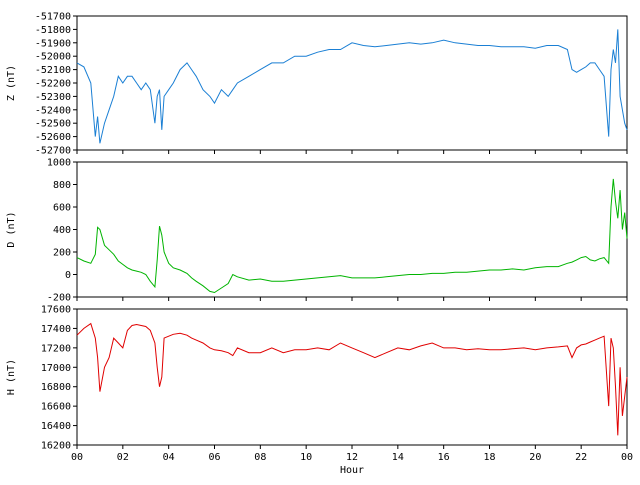 The height and width of the screenshot is (485, 640). What do you see at coordinates (56, 387) in the screenshot?
I see `h-ytick-label: 16800` at bounding box center [56, 387].